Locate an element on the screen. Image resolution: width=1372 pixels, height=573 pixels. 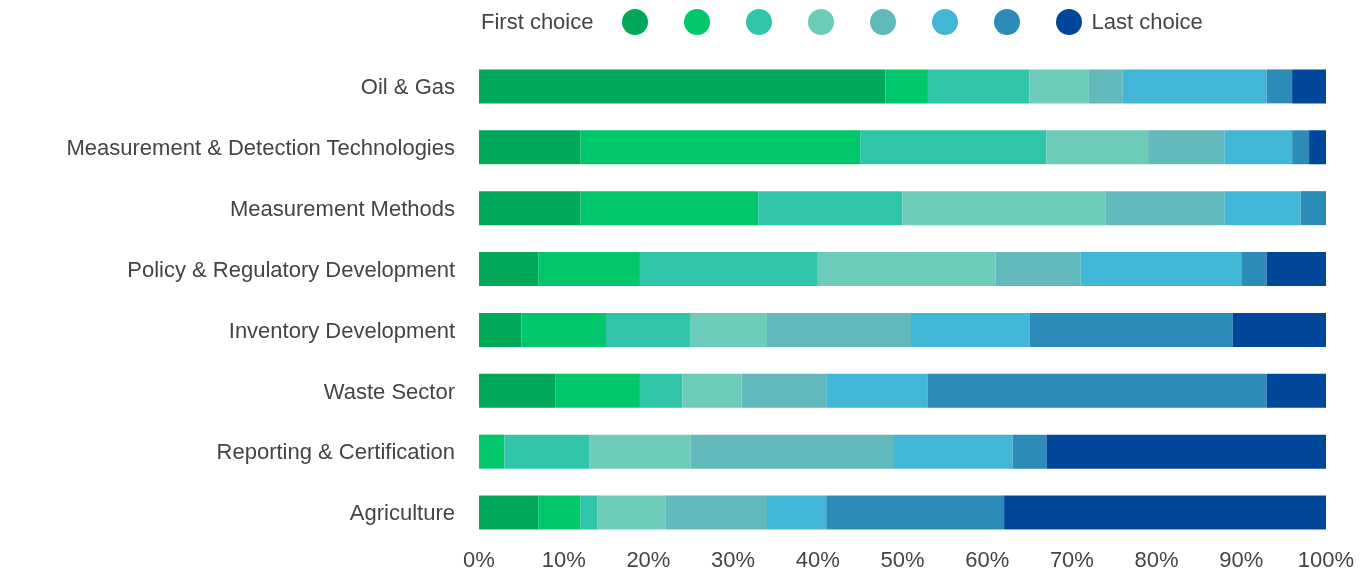
x-tick-label: 100% is located at coordinates (1326, 559).